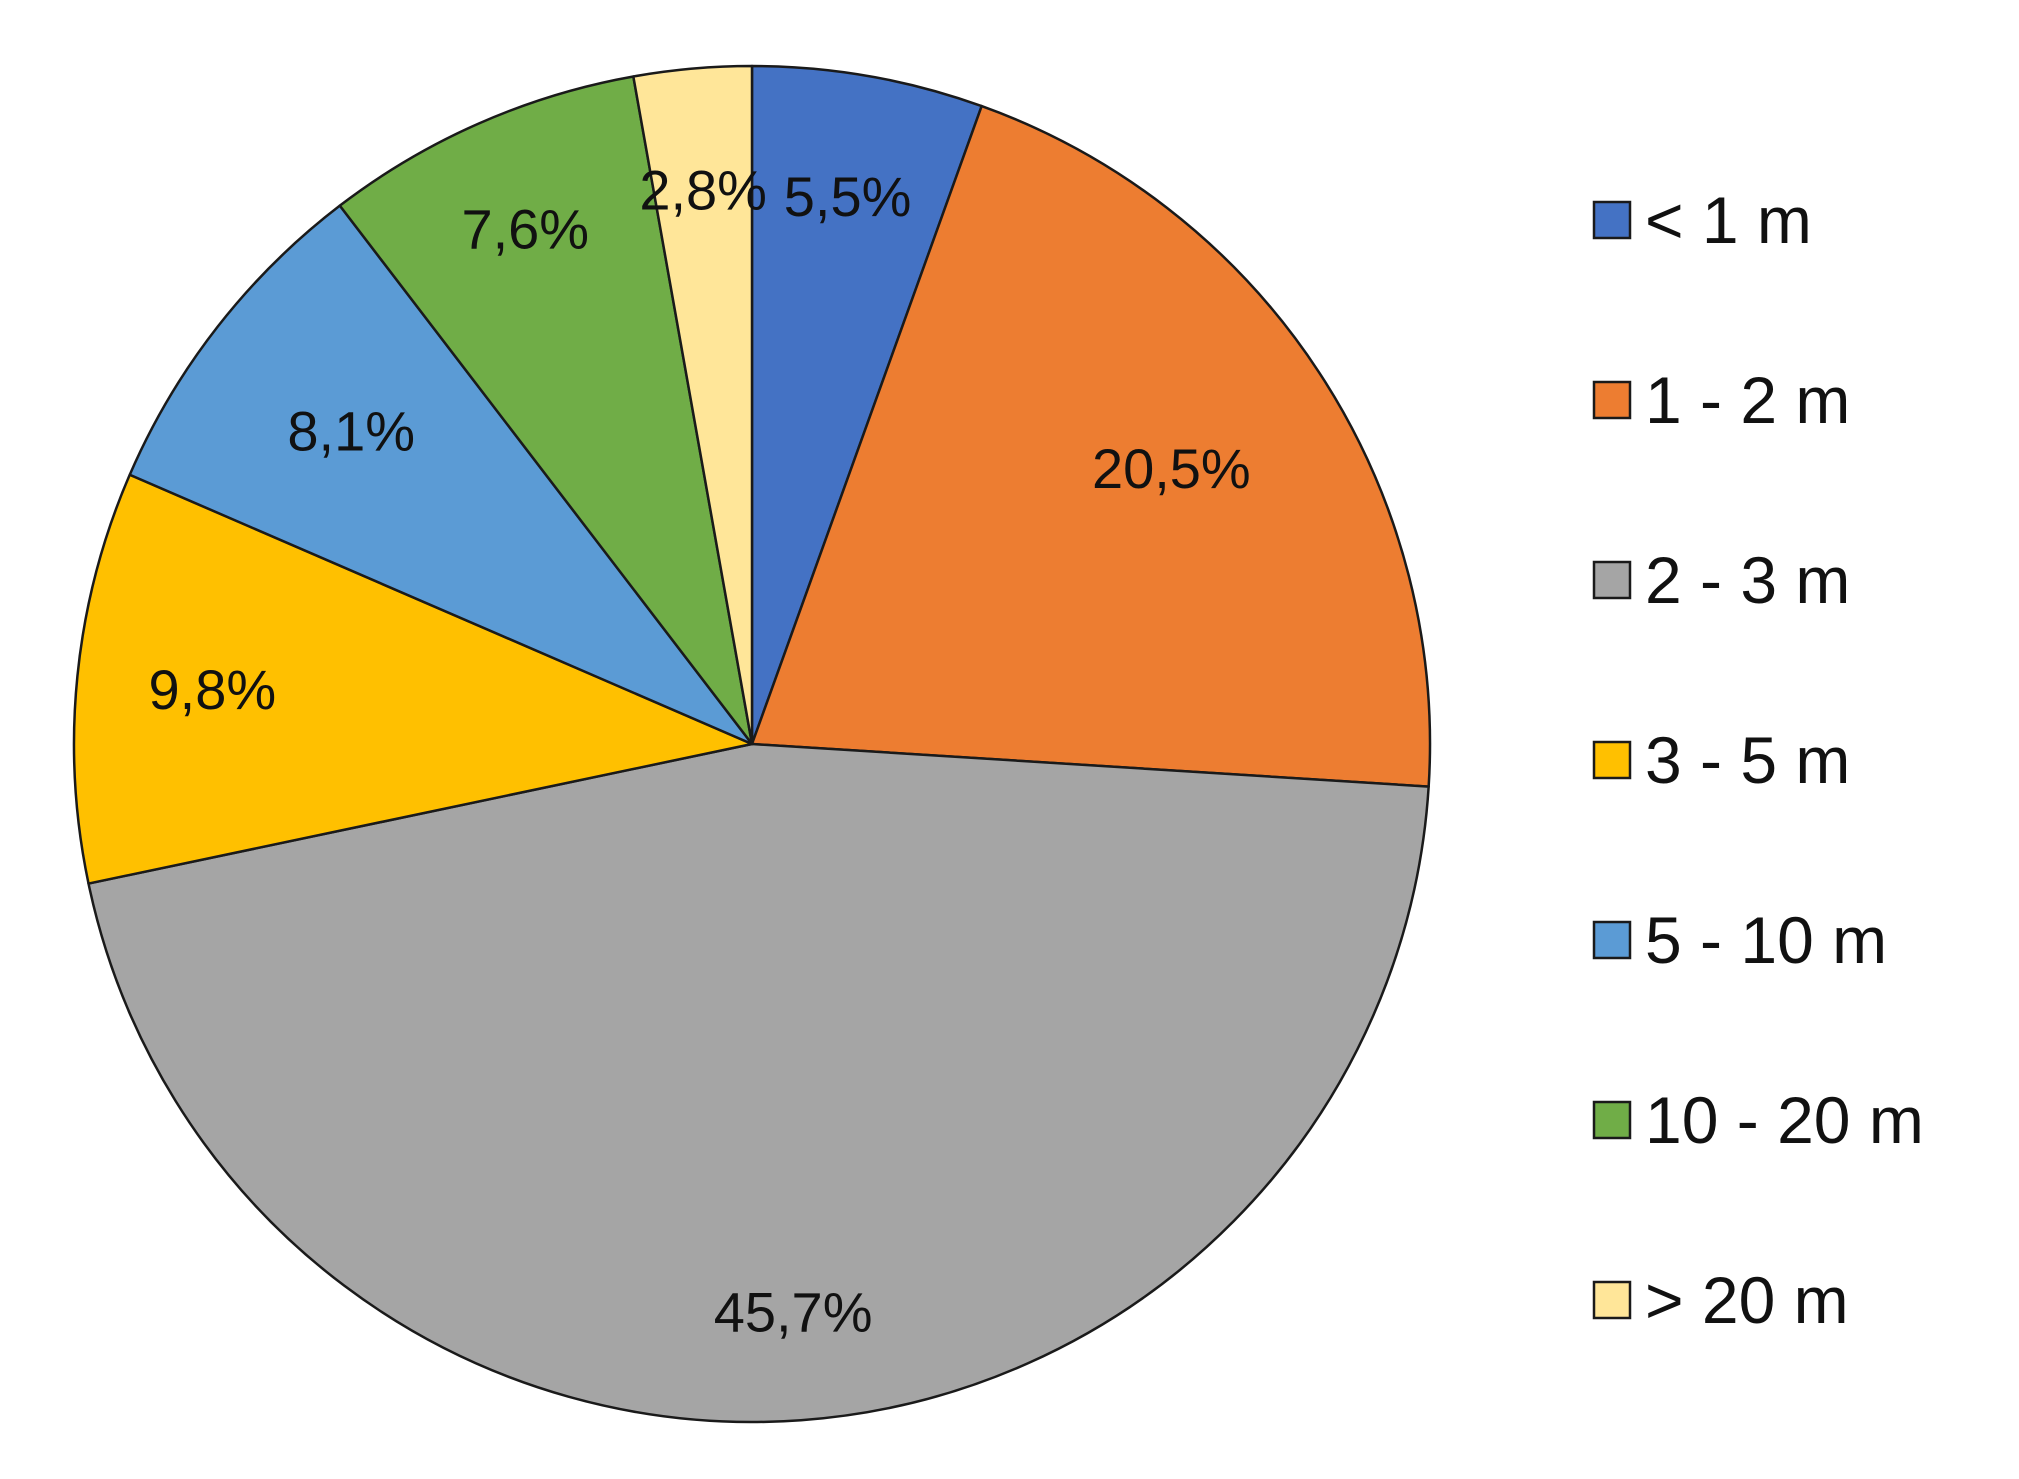 This screenshot has width=2019, height=1479. I want to click on legend-label-3: 2 - 3 m, so click(1747, 580).